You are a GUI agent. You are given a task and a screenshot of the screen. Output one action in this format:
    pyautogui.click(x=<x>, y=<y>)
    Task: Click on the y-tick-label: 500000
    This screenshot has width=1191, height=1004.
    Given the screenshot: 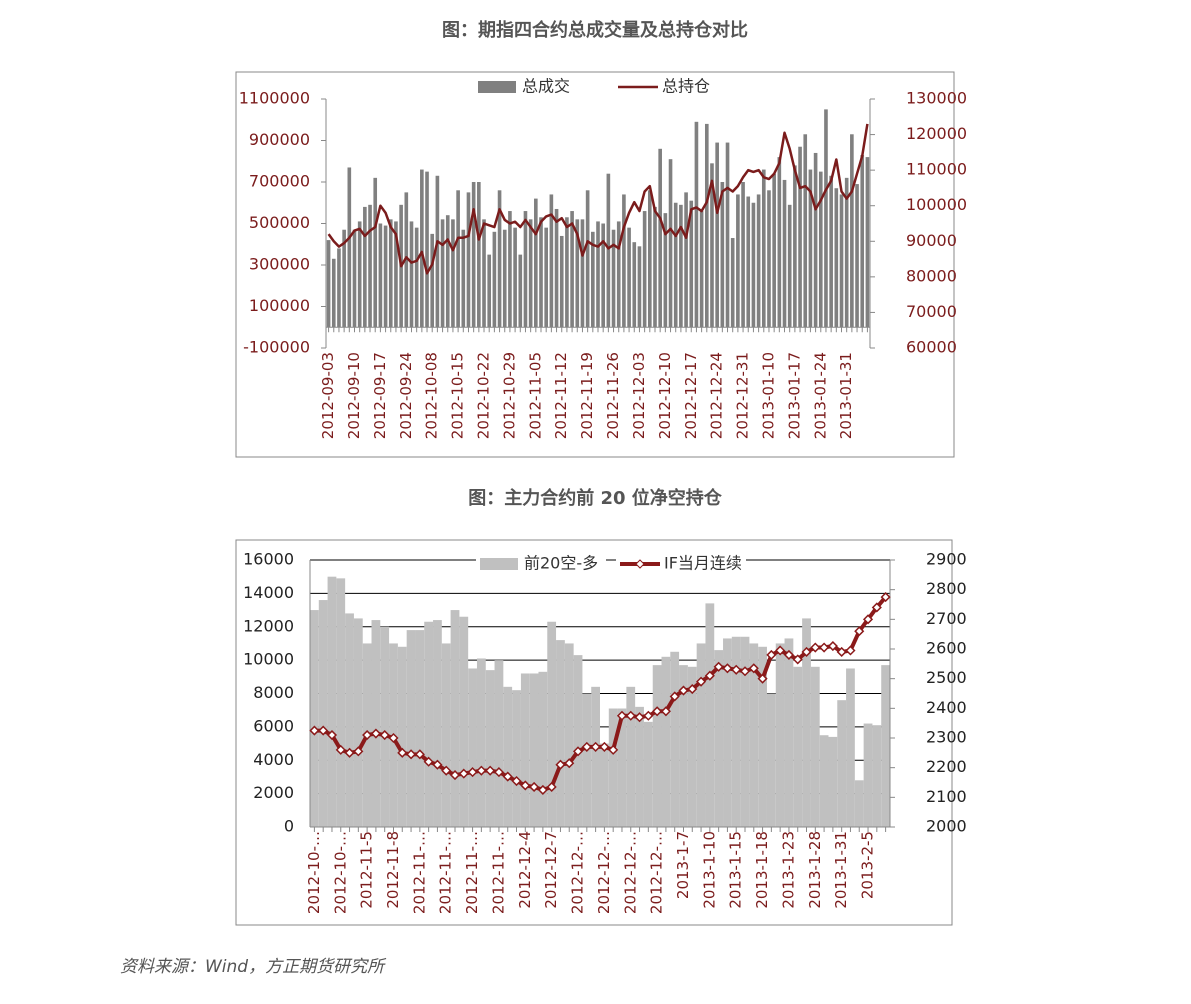 What is the action you would take?
    pyautogui.click(x=279, y=222)
    